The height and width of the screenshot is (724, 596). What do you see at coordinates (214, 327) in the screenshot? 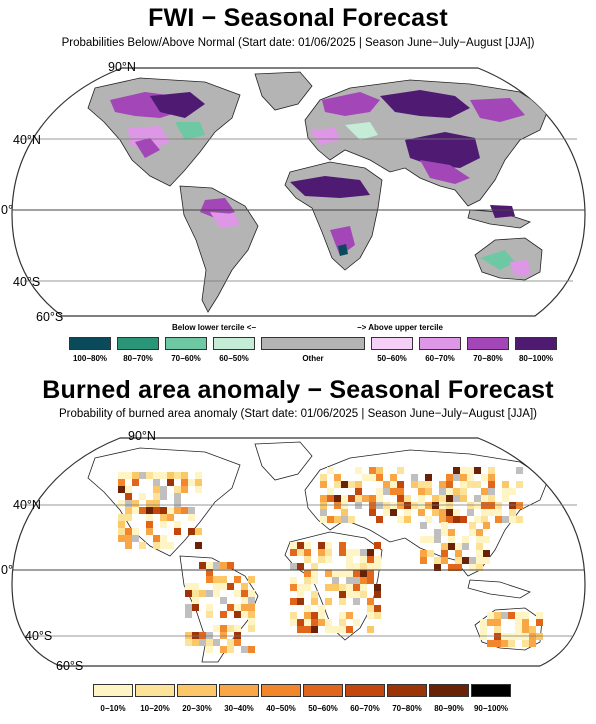
I see `legend-below-heading: Below lower tercile <−` at bounding box center [214, 327].